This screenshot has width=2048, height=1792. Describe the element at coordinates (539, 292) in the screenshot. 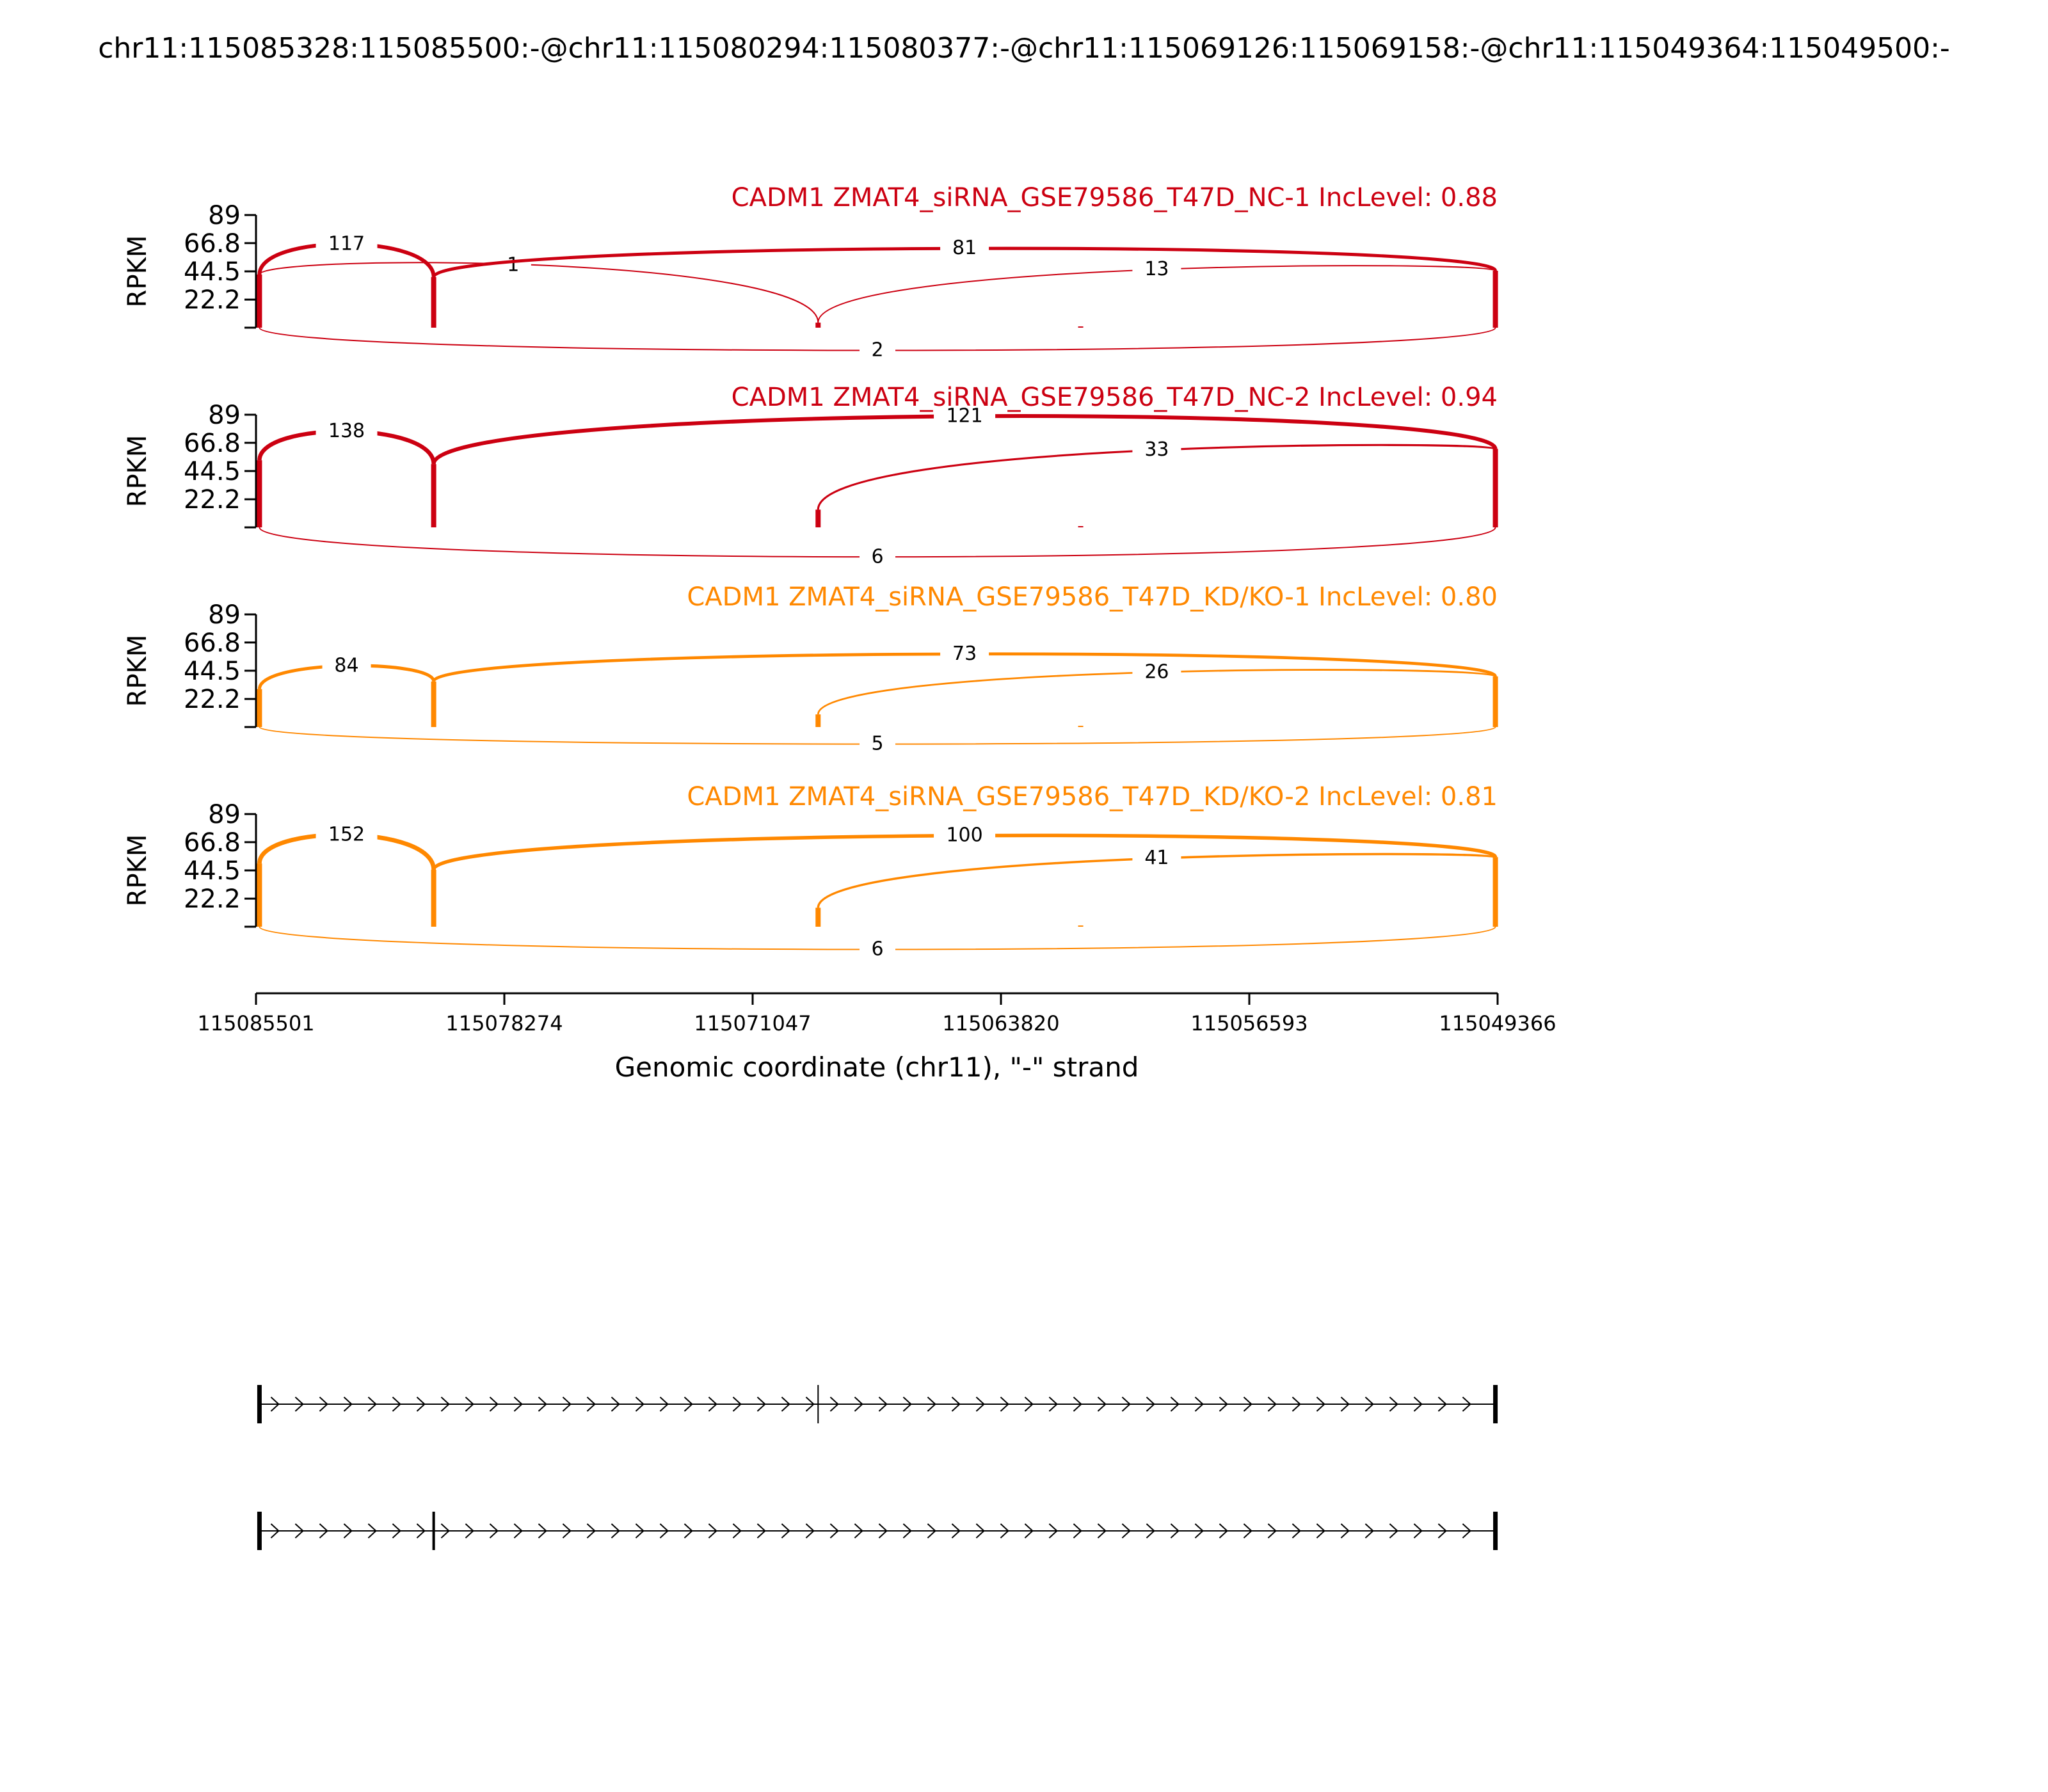

I see `junction-arc` at that location.